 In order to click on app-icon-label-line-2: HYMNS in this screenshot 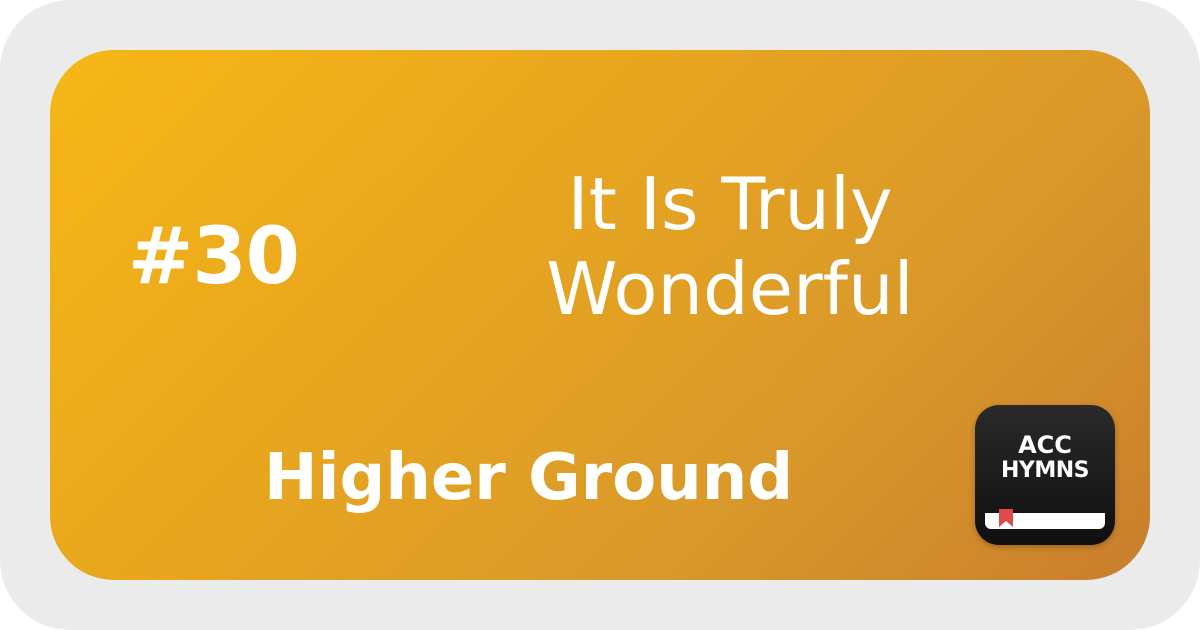, I will do `click(1045, 470)`.